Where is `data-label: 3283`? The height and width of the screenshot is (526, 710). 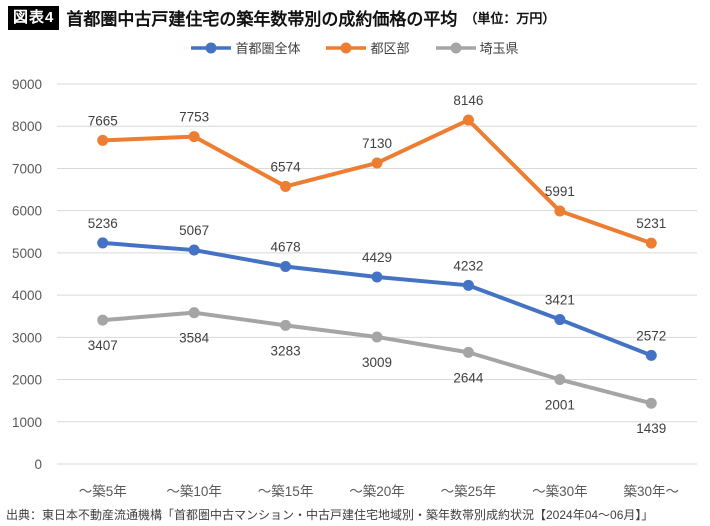 data-label: 3283 is located at coordinates (286, 350).